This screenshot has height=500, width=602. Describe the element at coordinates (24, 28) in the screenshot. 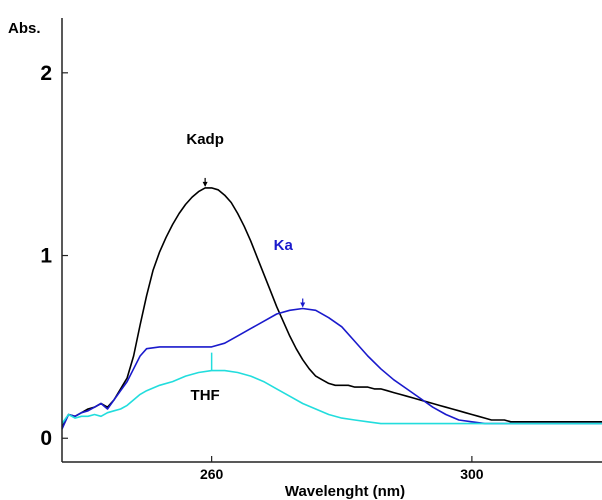

I see `y-axis-title: Abs.` at that location.